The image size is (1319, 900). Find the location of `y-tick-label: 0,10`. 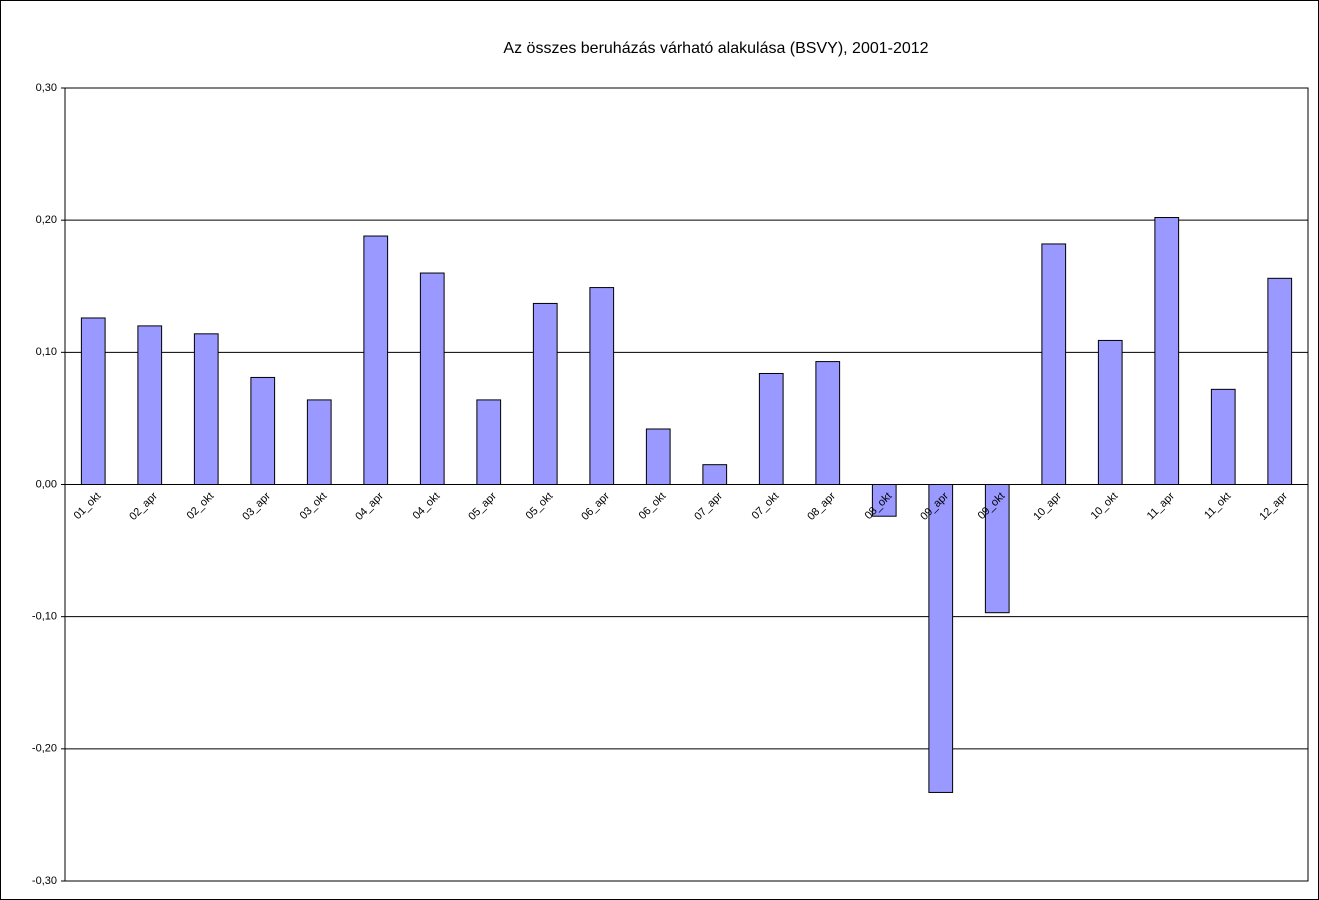

y-tick-label: 0,10 is located at coordinates (46, 352).